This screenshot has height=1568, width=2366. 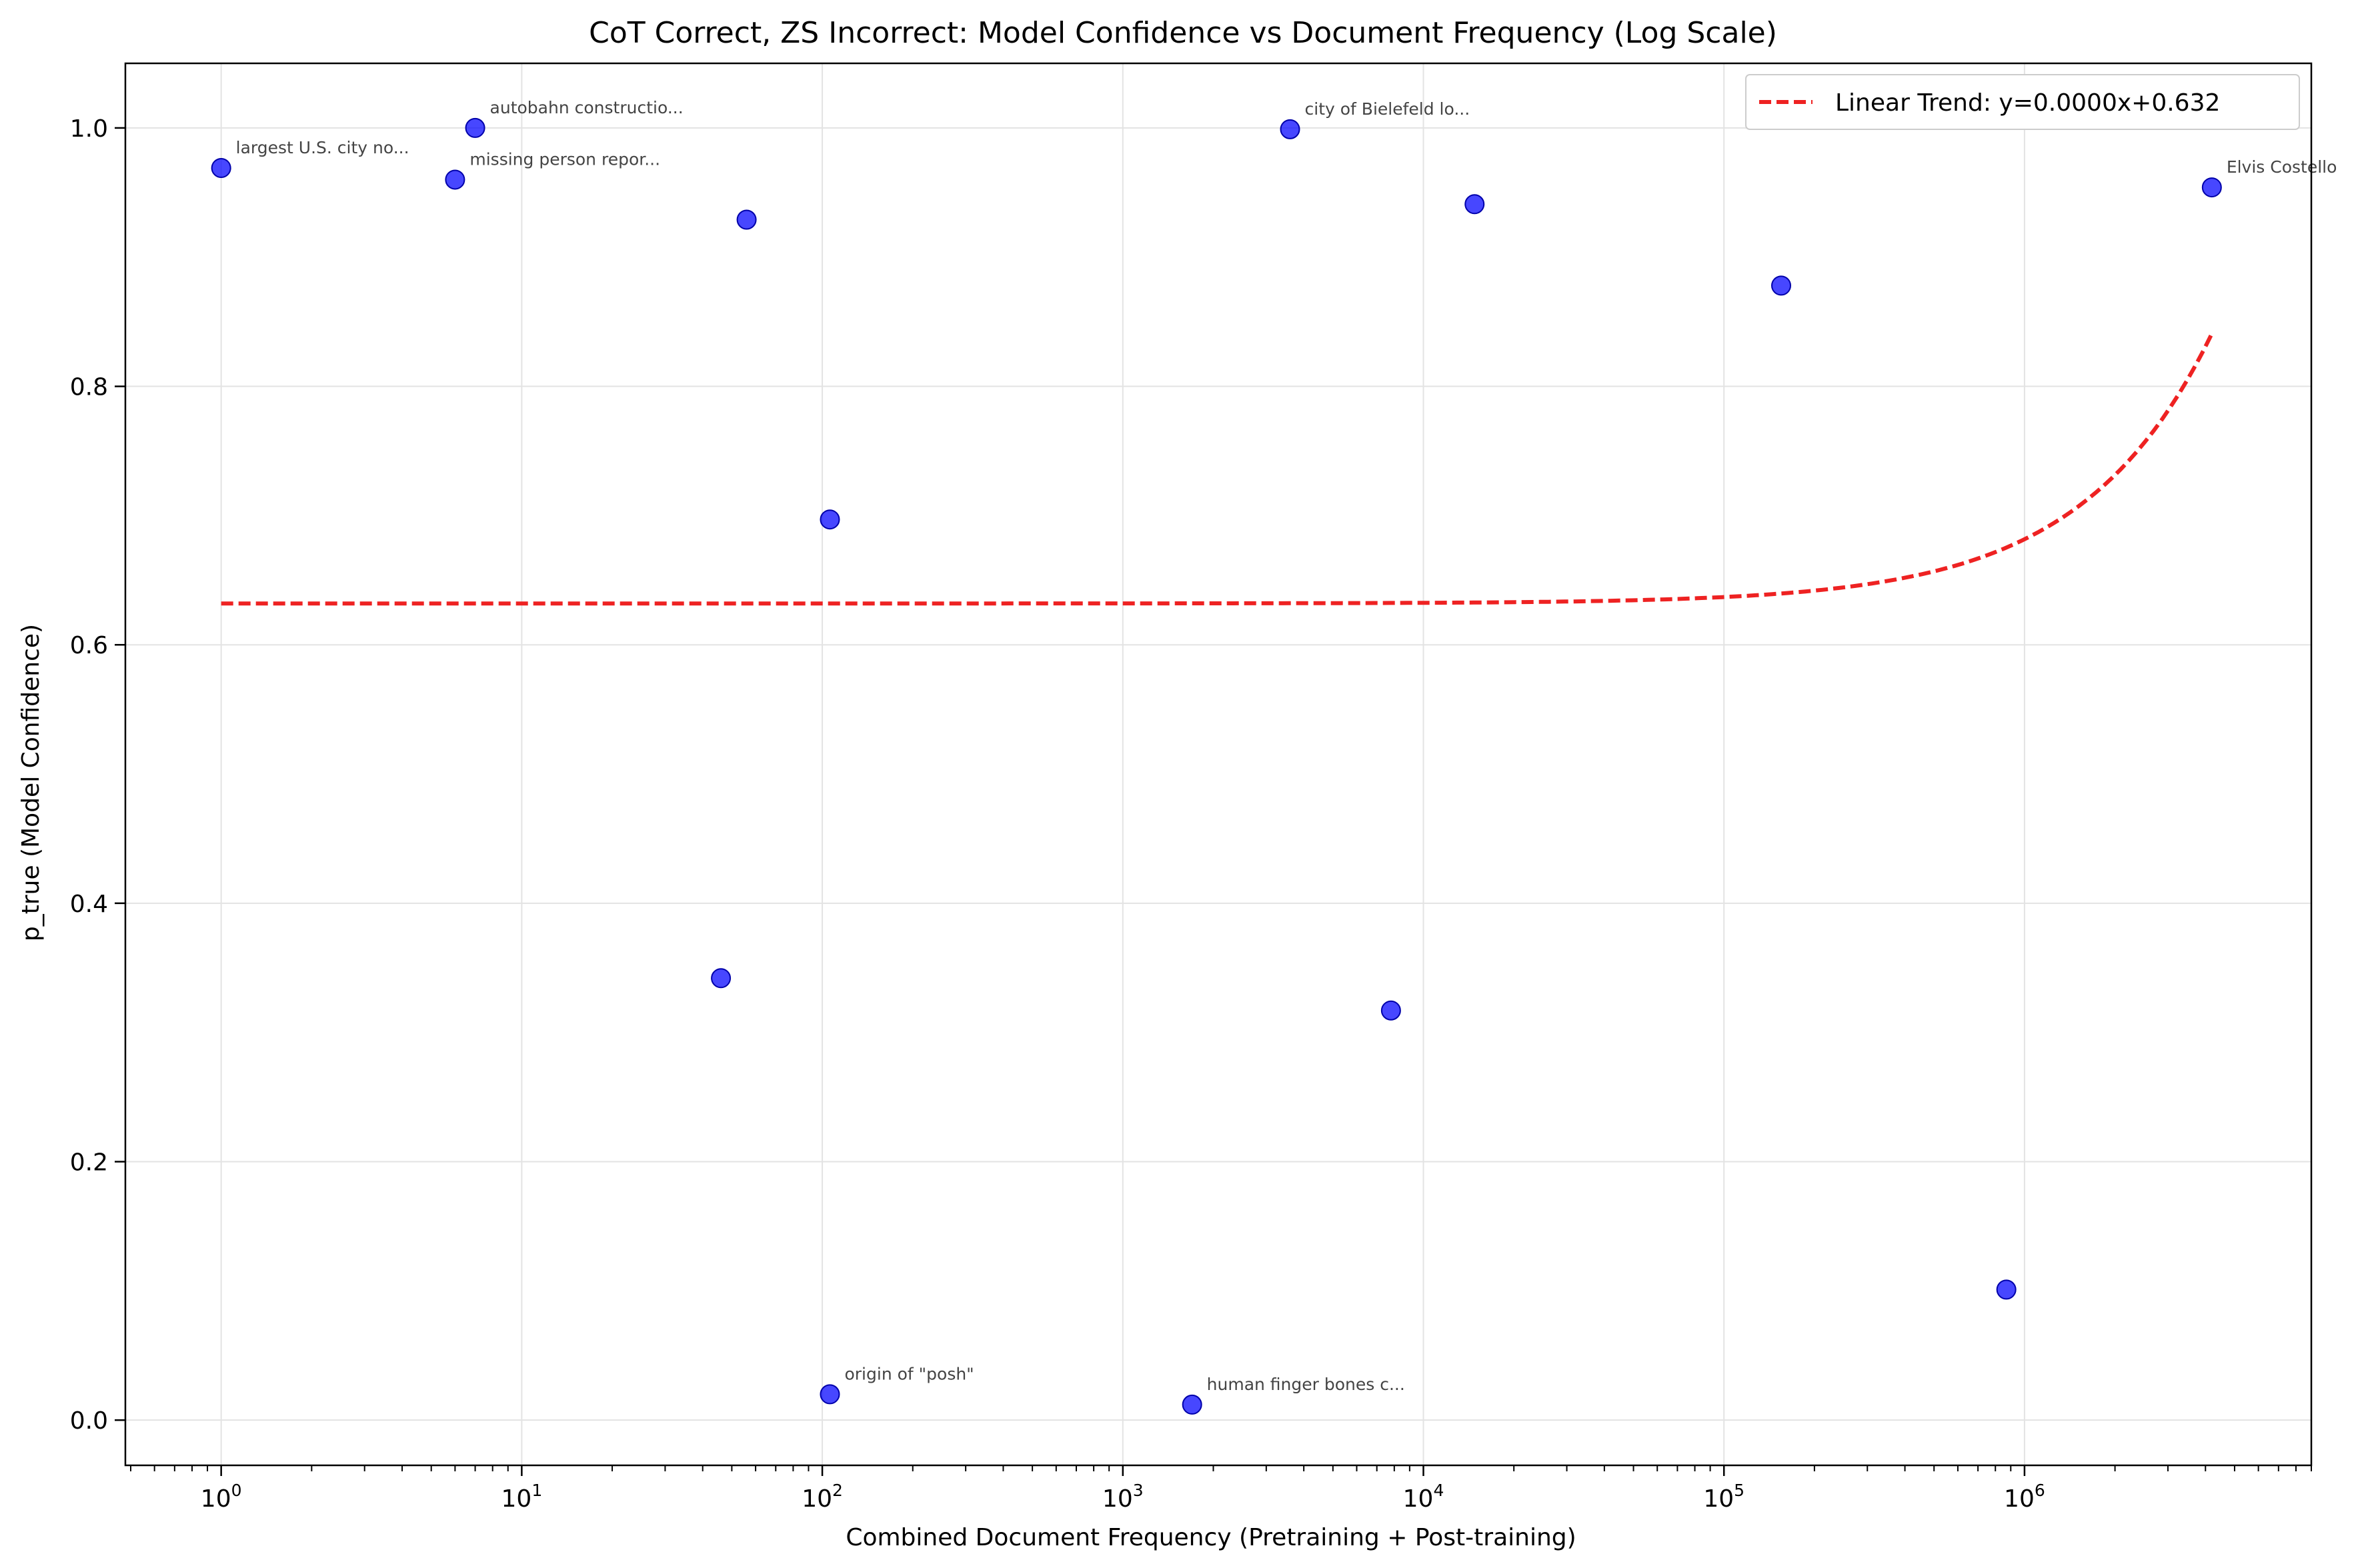 I want to click on point-annotation: origin of "posh", so click(x=909, y=1373).